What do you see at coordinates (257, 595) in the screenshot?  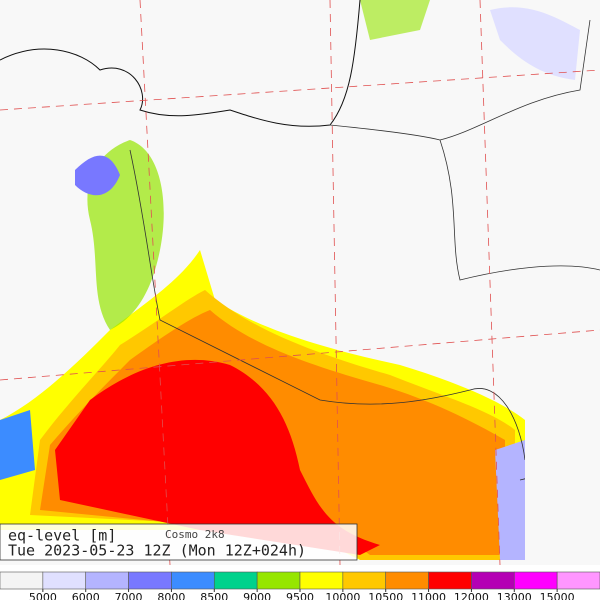 I see `colorbar-label: 9000` at bounding box center [257, 595].